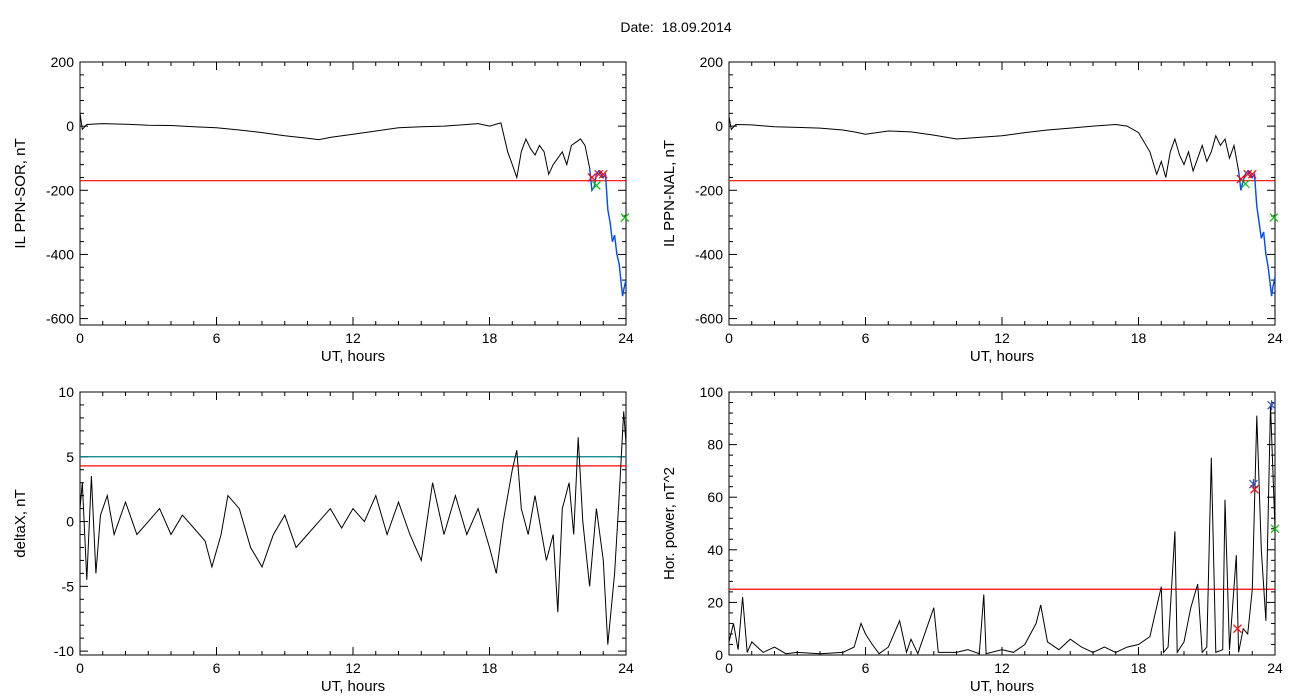  What do you see at coordinates (64, 651) in the screenshot?
I see `y-tick-label: -10` at bounding box center [64, 651].